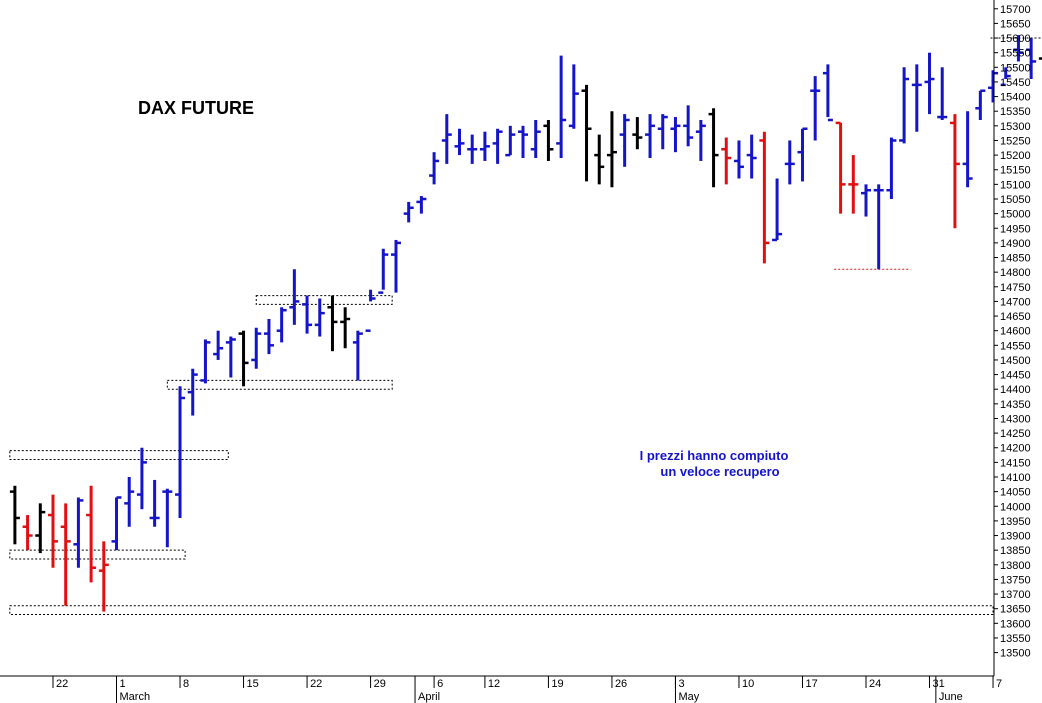  I want to click on y-tick-label: 13700, so click(1015, 595).